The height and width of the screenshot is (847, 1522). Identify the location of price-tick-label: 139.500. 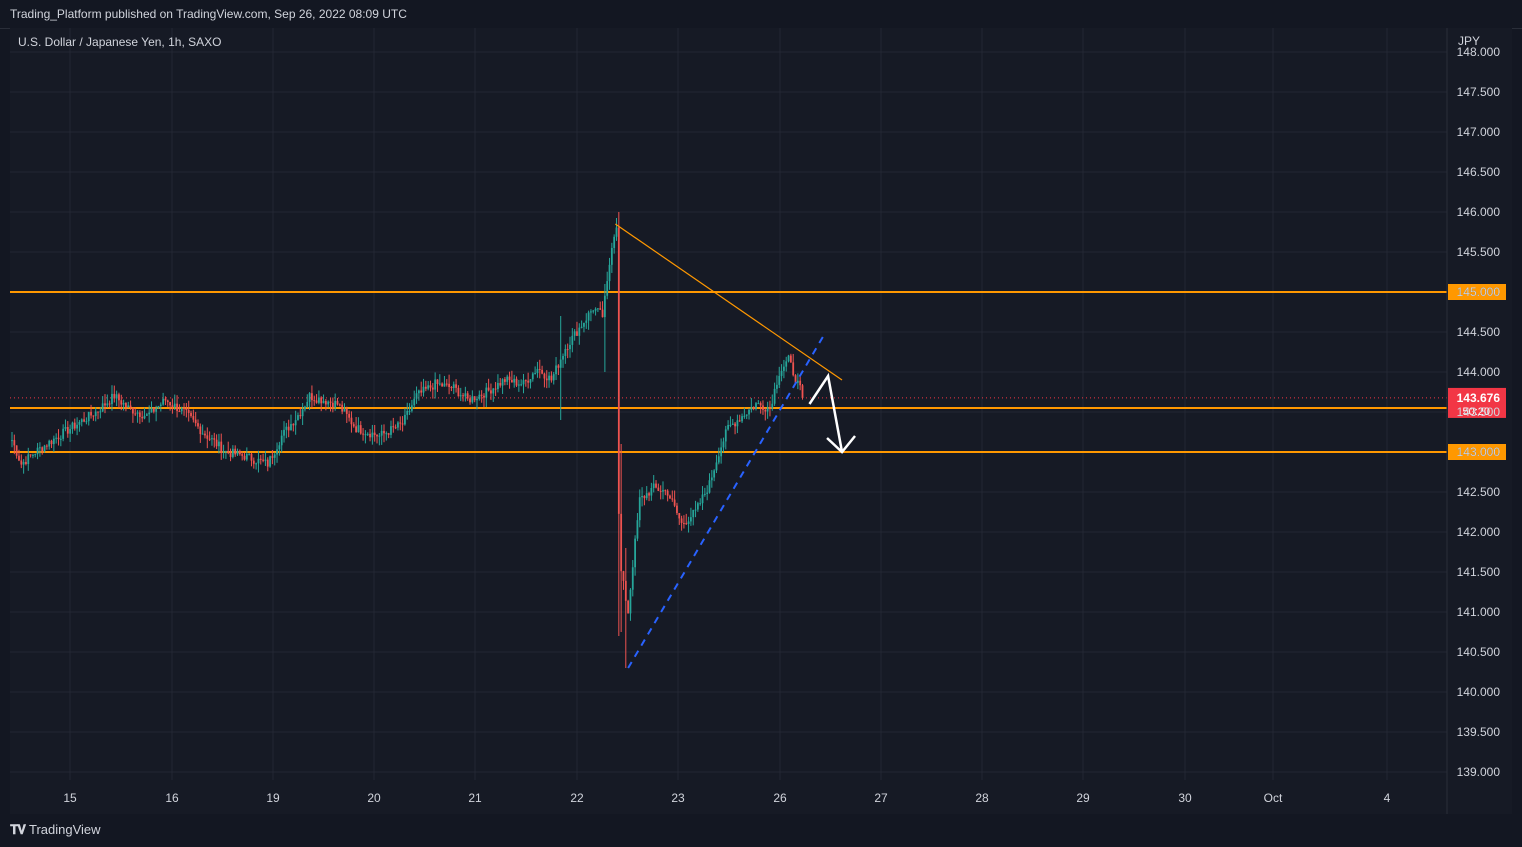
(1479, 732).